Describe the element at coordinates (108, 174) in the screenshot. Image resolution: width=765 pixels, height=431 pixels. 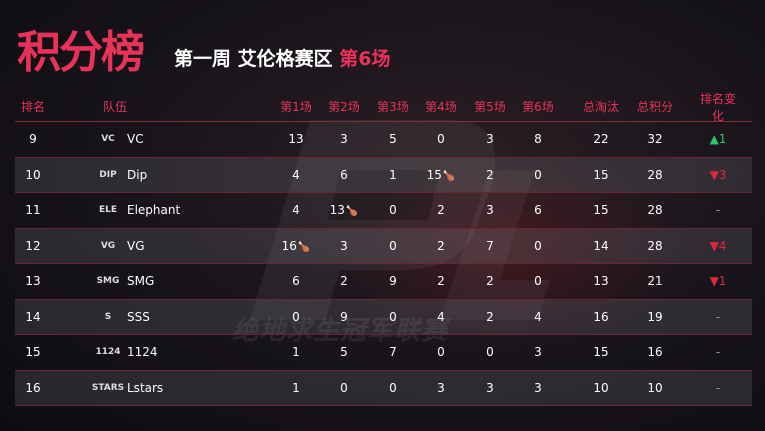
I see `team-logo: DIP` at that location.